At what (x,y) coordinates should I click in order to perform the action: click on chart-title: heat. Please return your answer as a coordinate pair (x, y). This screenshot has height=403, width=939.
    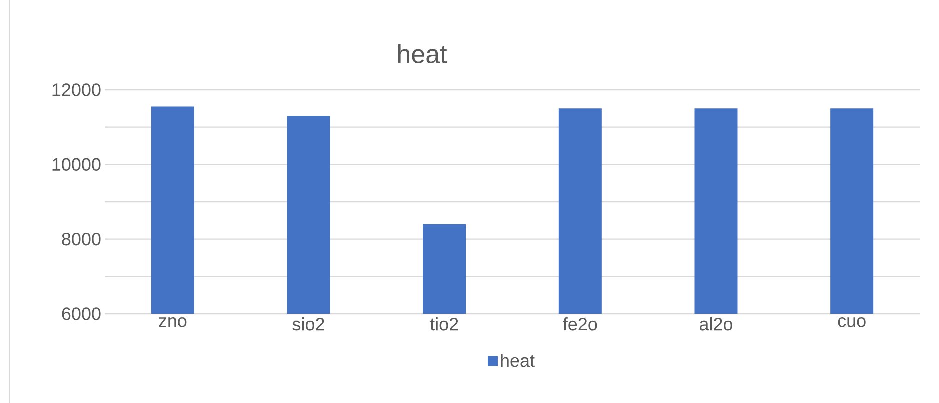
    Looking at the image, I should click on (423, 54).